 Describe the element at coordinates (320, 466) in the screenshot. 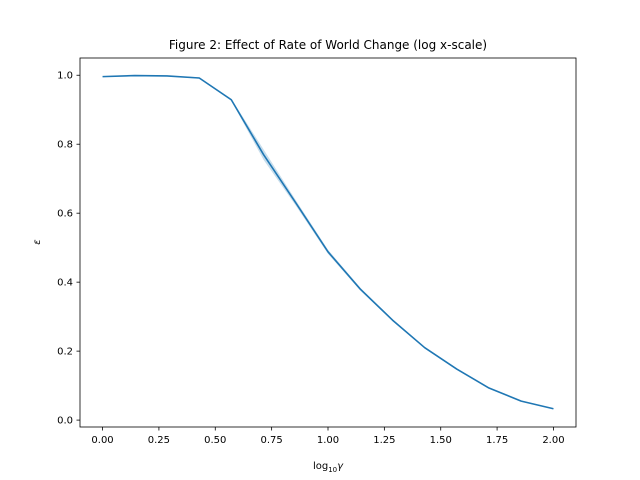

I see `x-axis-label-base: log` at that location.